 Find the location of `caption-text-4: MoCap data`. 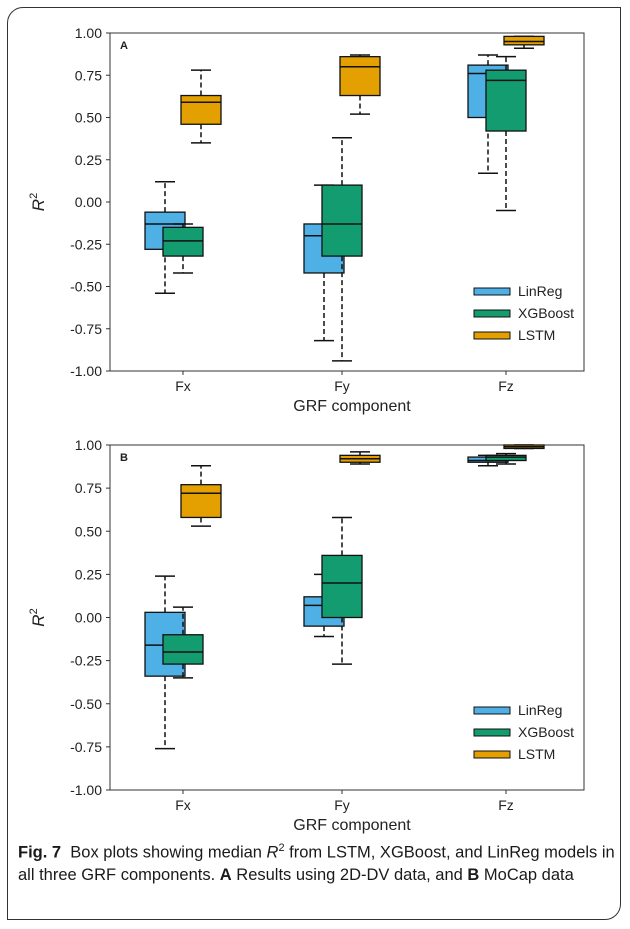

caption-text-4: MoCap data is located at coordinates (526, 874).